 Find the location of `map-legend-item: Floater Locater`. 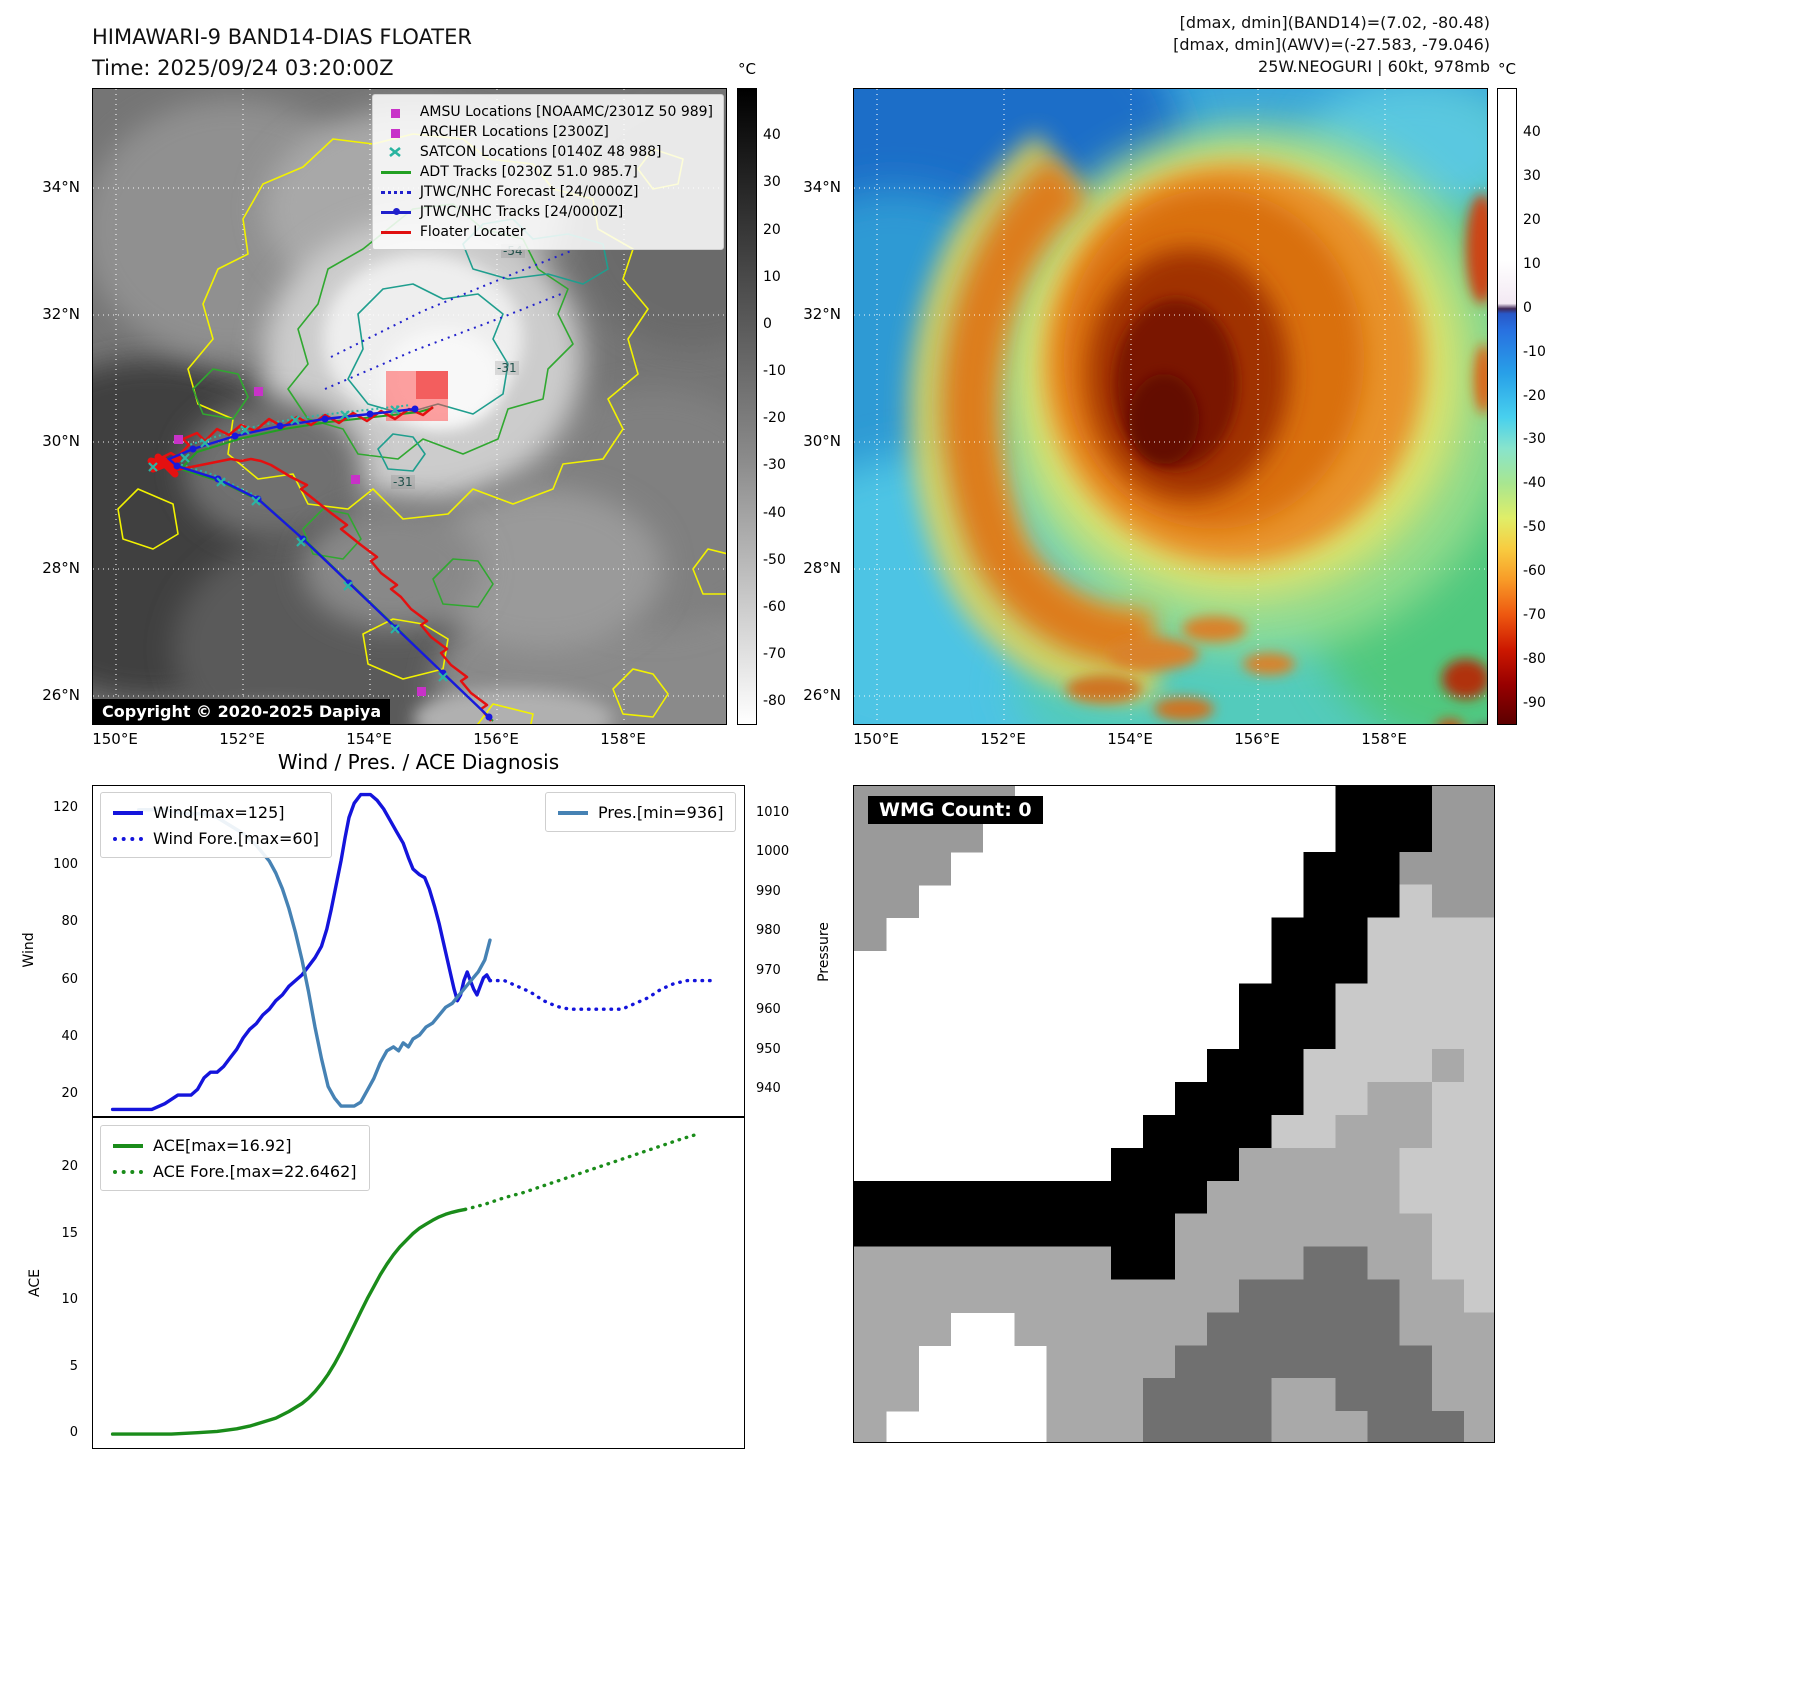

map-legend-item: Floater Locater is located at coordinates (546, 232).